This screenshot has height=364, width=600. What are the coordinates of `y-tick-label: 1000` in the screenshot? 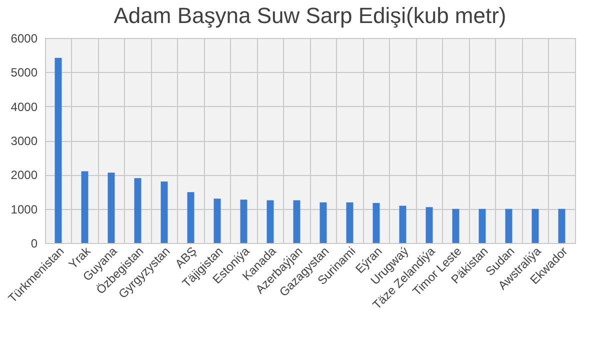 It's located at (24, 209).